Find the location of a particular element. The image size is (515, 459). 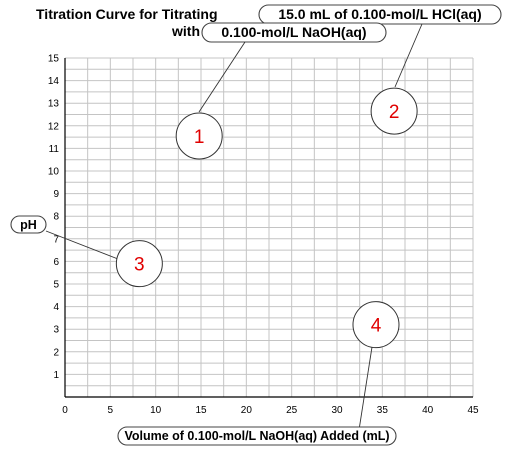

x-tick-label: 25 is located at coordinates (292, 410).